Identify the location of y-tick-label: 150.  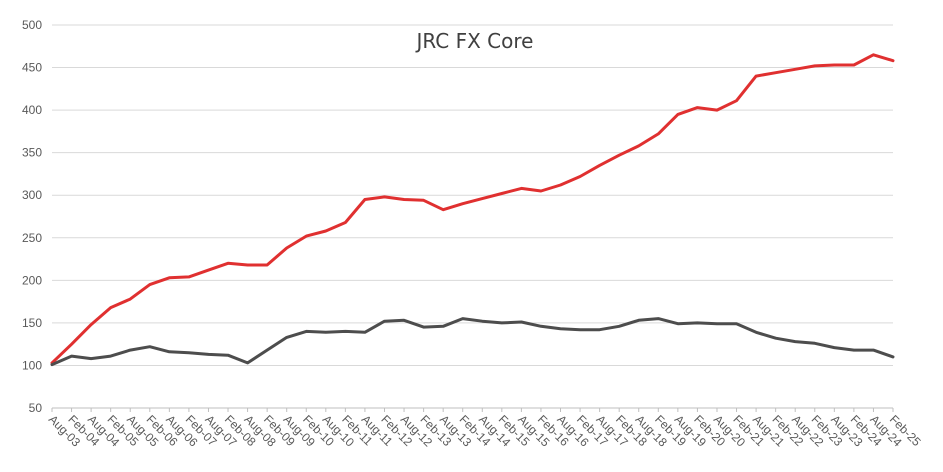
(32, 323).